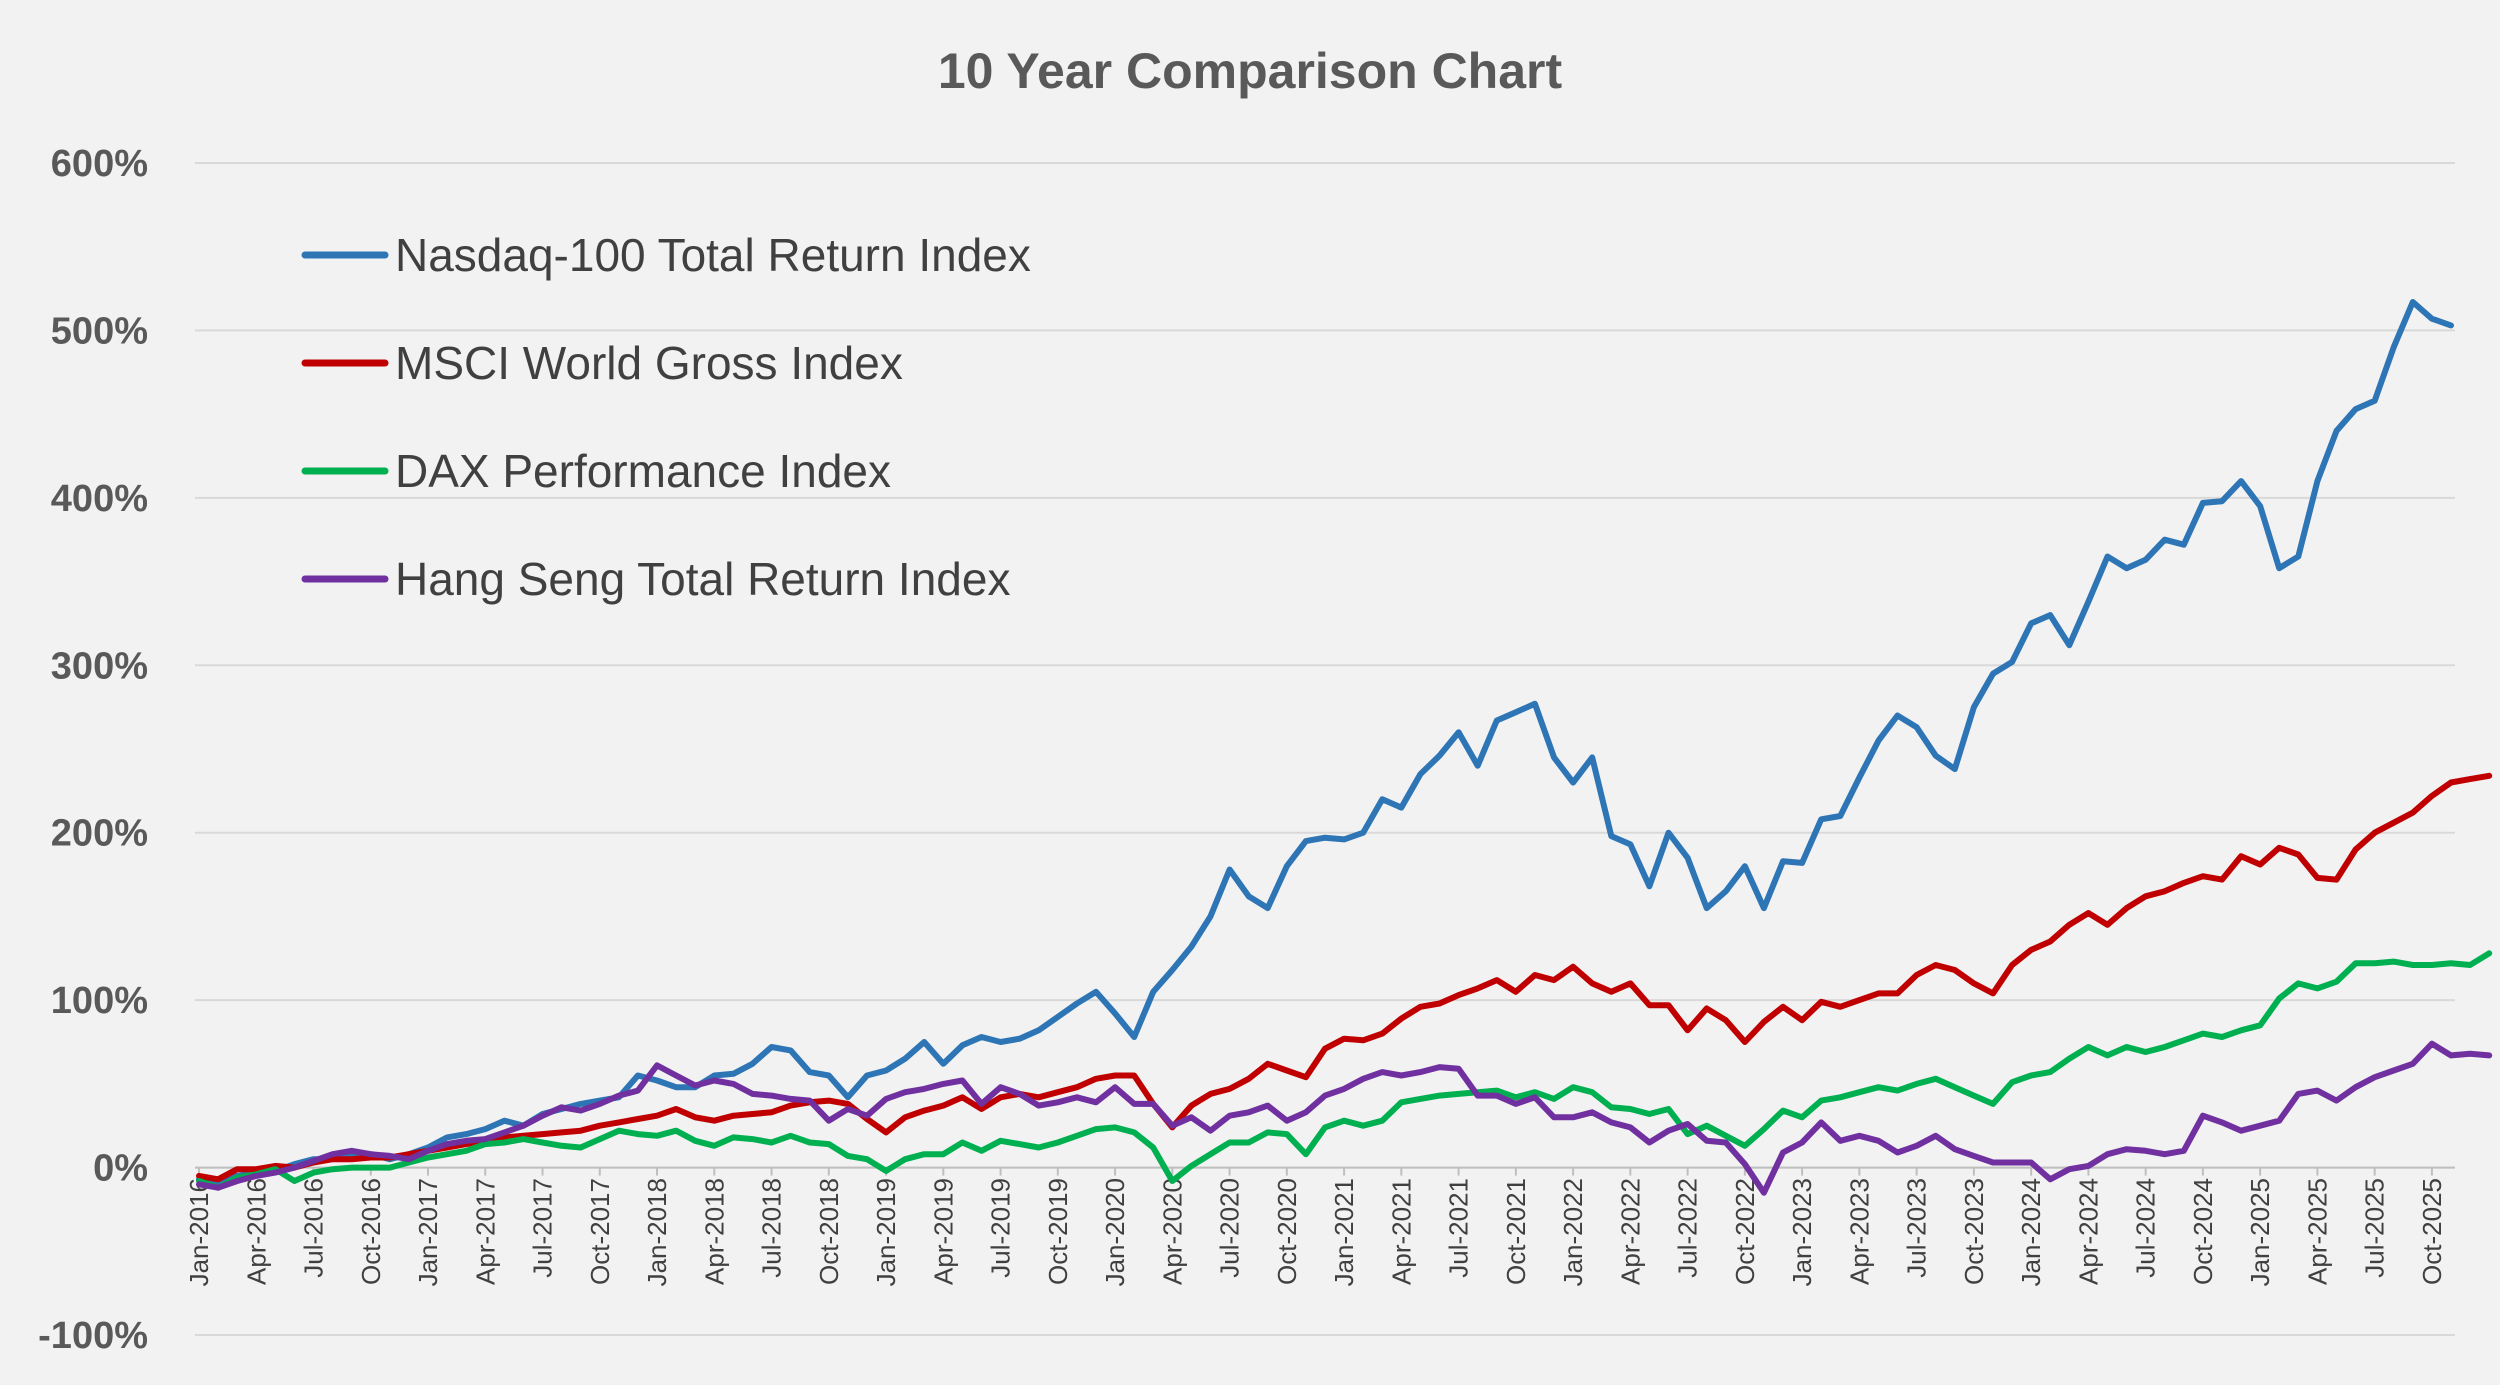 This screenshot has width=2500, height=1385. I want to click on x-tick-label: Jan-2023, so click(1802, 1232).